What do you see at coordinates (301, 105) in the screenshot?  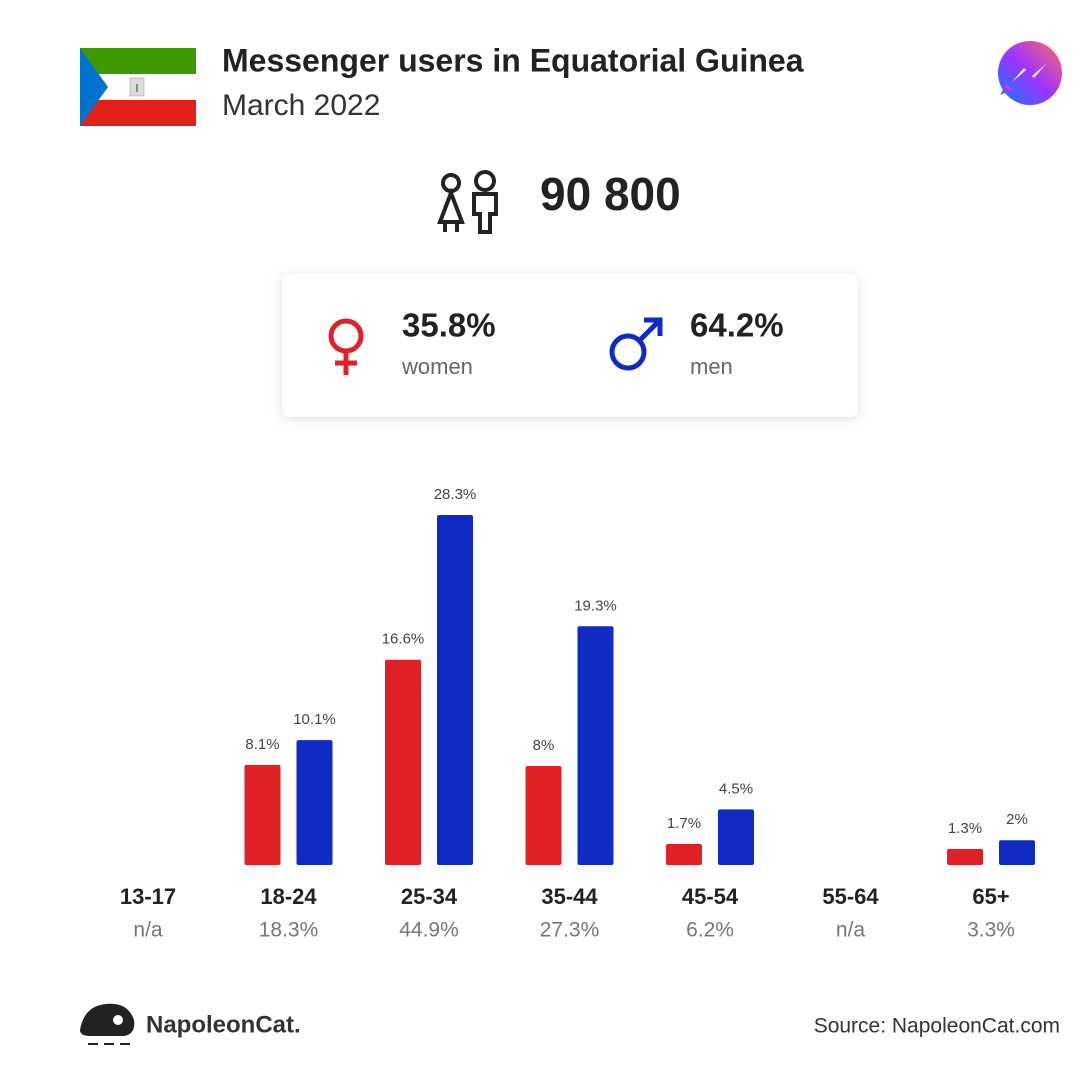 I see `subtitle: March 2022` at bounding box center [301, 105].